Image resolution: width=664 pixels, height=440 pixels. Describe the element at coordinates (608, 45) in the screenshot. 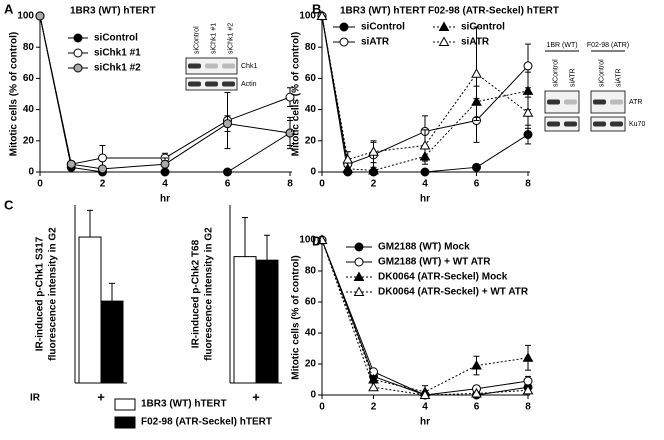

I see `blot-group: F02-98 (ATR)` at that location.